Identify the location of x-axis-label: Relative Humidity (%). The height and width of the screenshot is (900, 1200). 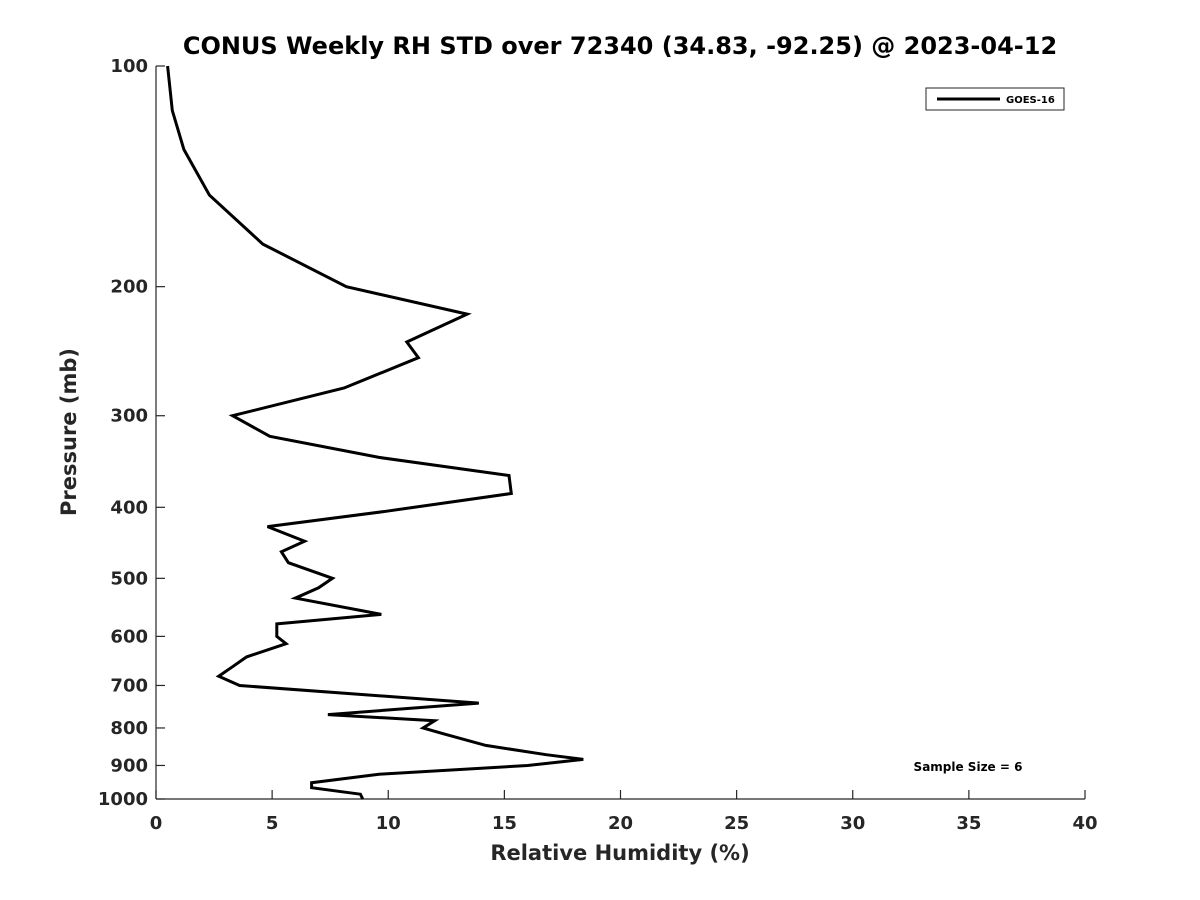
(619, 853).